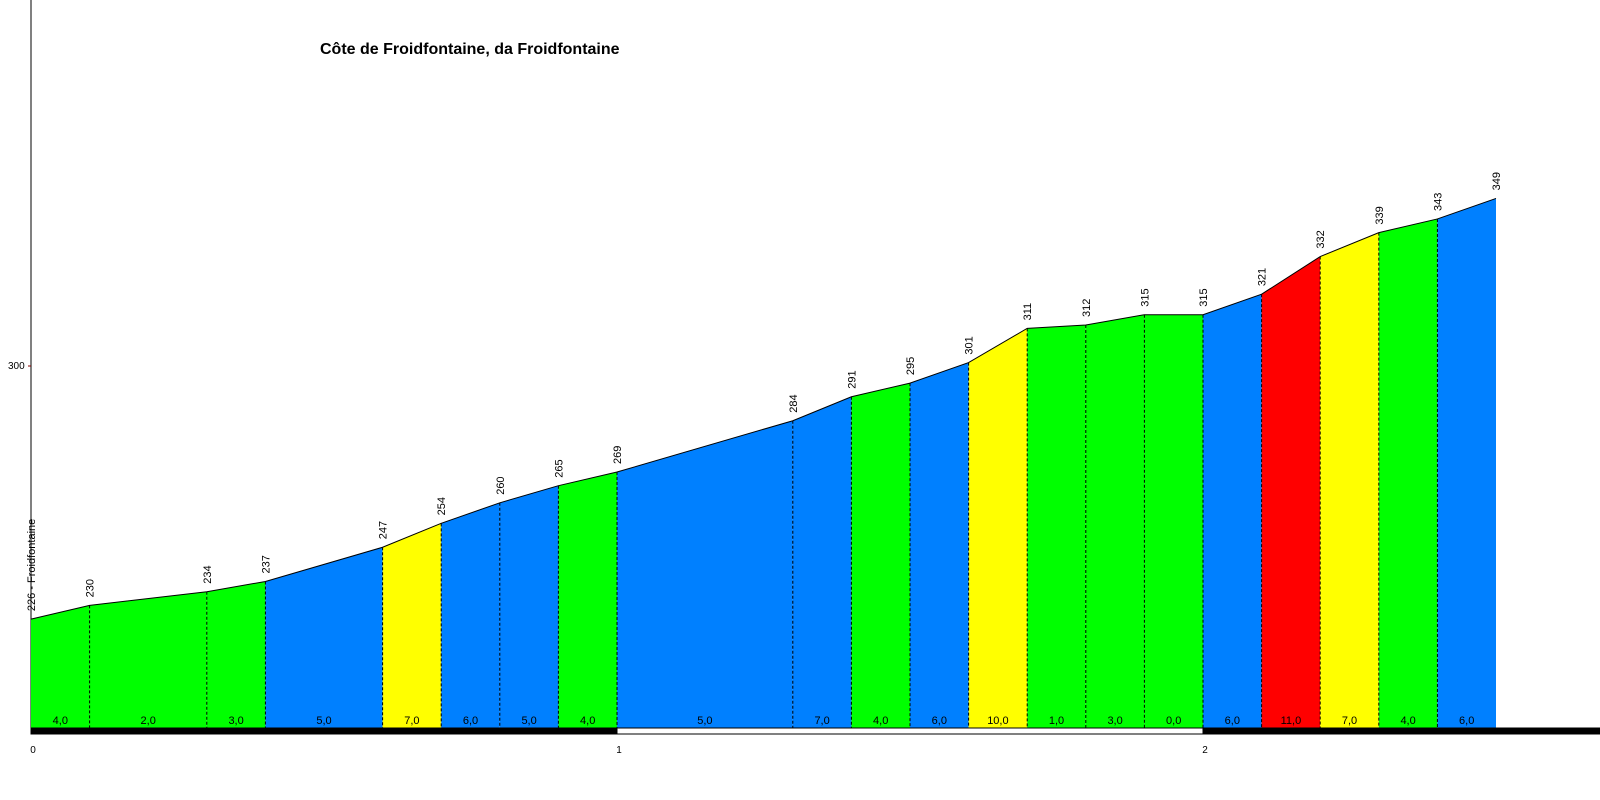  Describe the element at coordinates (559, 468) in the screenshot. I see `elevation-label: 265` at that location.